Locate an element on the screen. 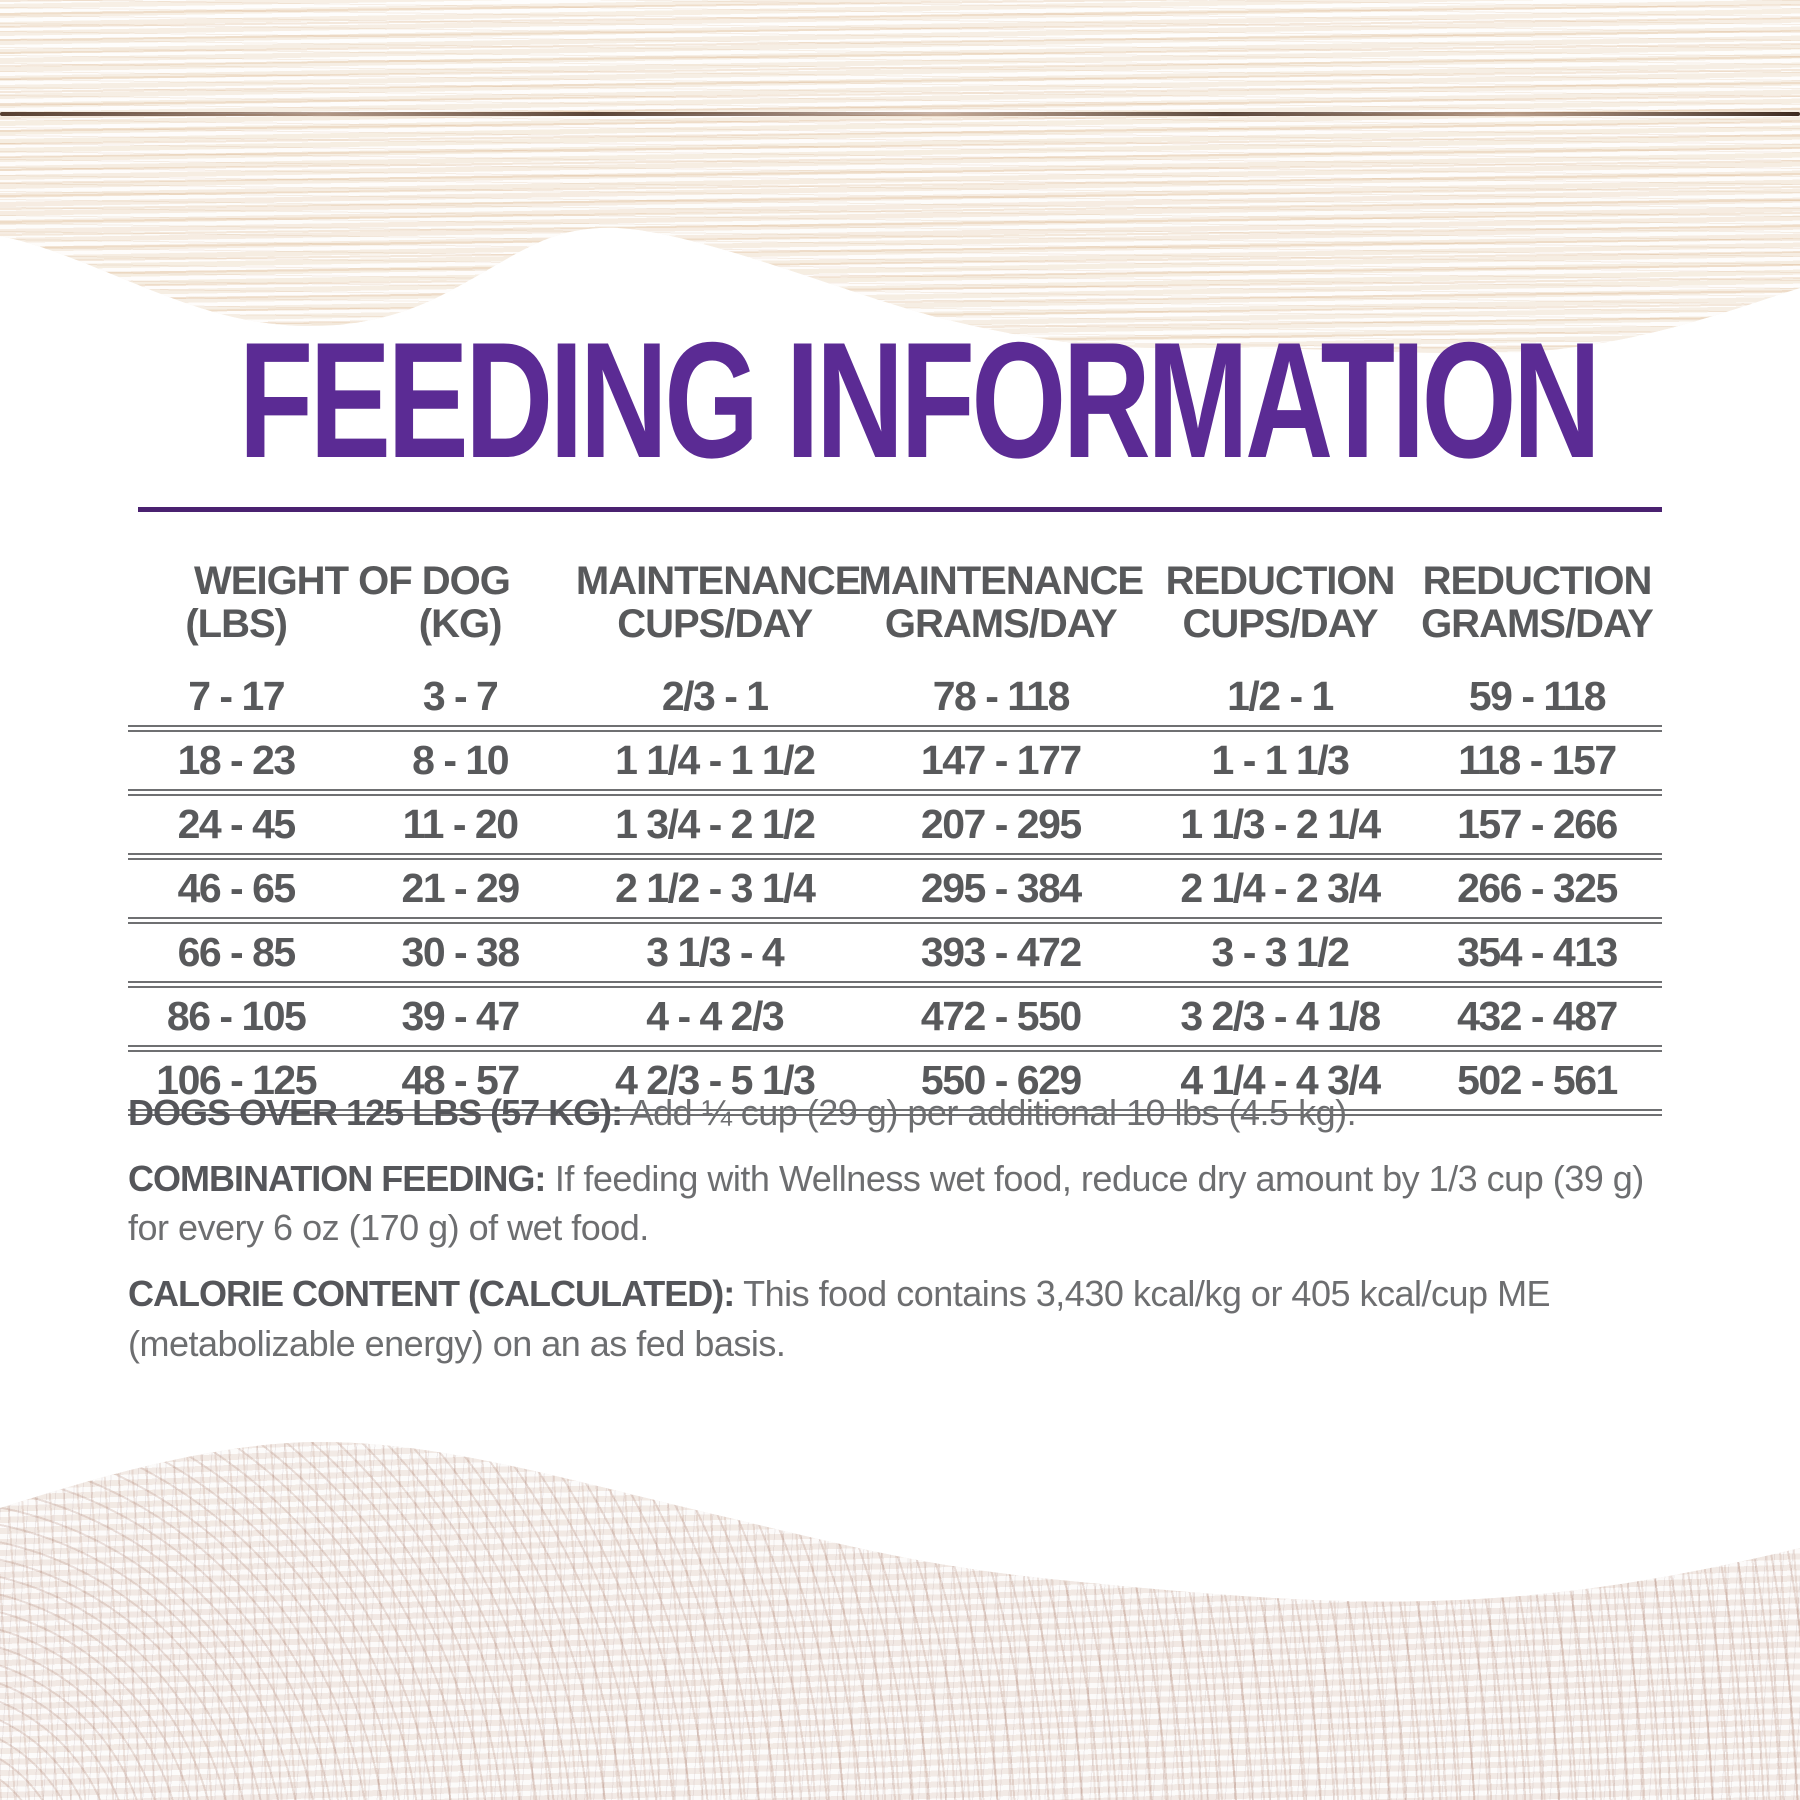 Image resolution: width=1800 pixels, height=1800 pixels. table-cell: 1/2 - 1 is located at coordinates (1280, 696).